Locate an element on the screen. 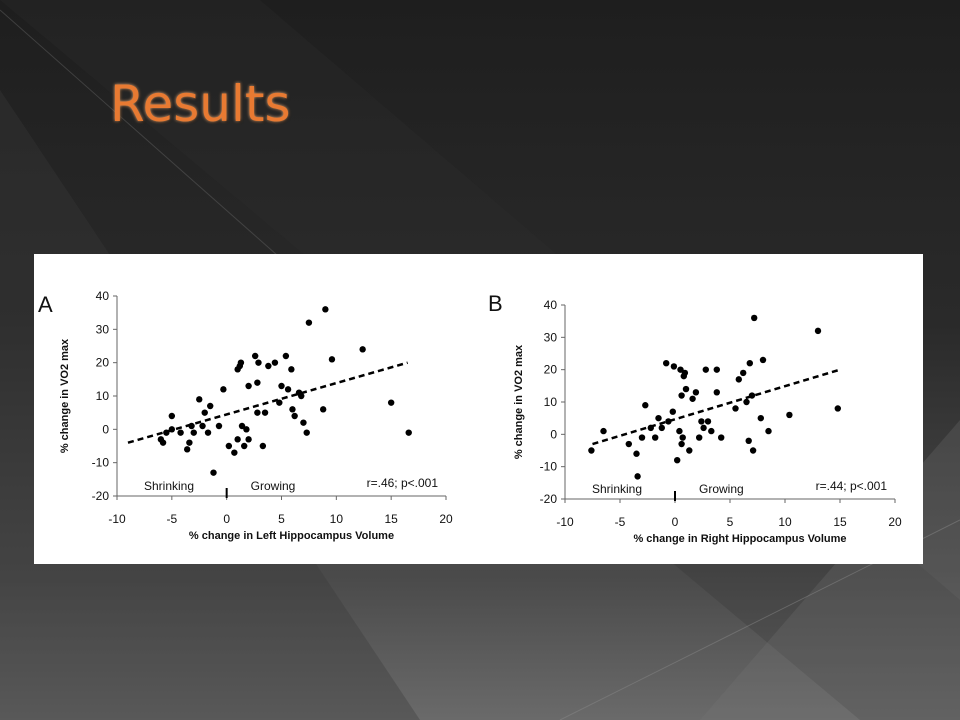  slide-title: Results is located at coordinates (200, 104).